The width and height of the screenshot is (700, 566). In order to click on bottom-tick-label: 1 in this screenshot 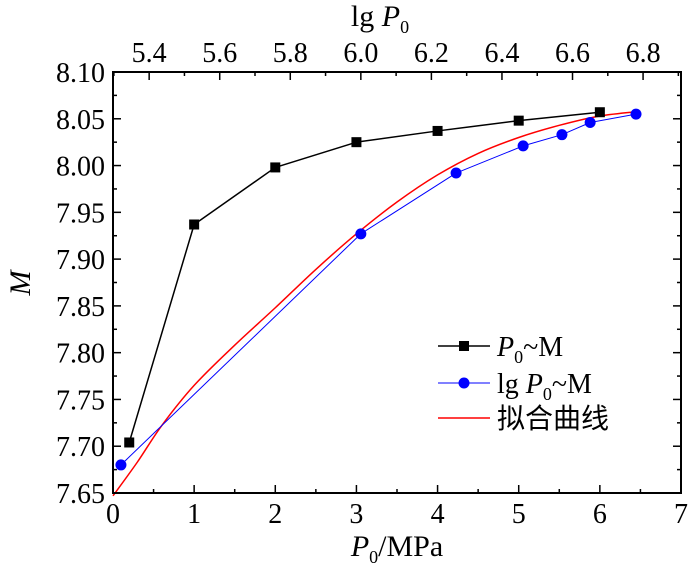, I will do `click(194, 514)`.